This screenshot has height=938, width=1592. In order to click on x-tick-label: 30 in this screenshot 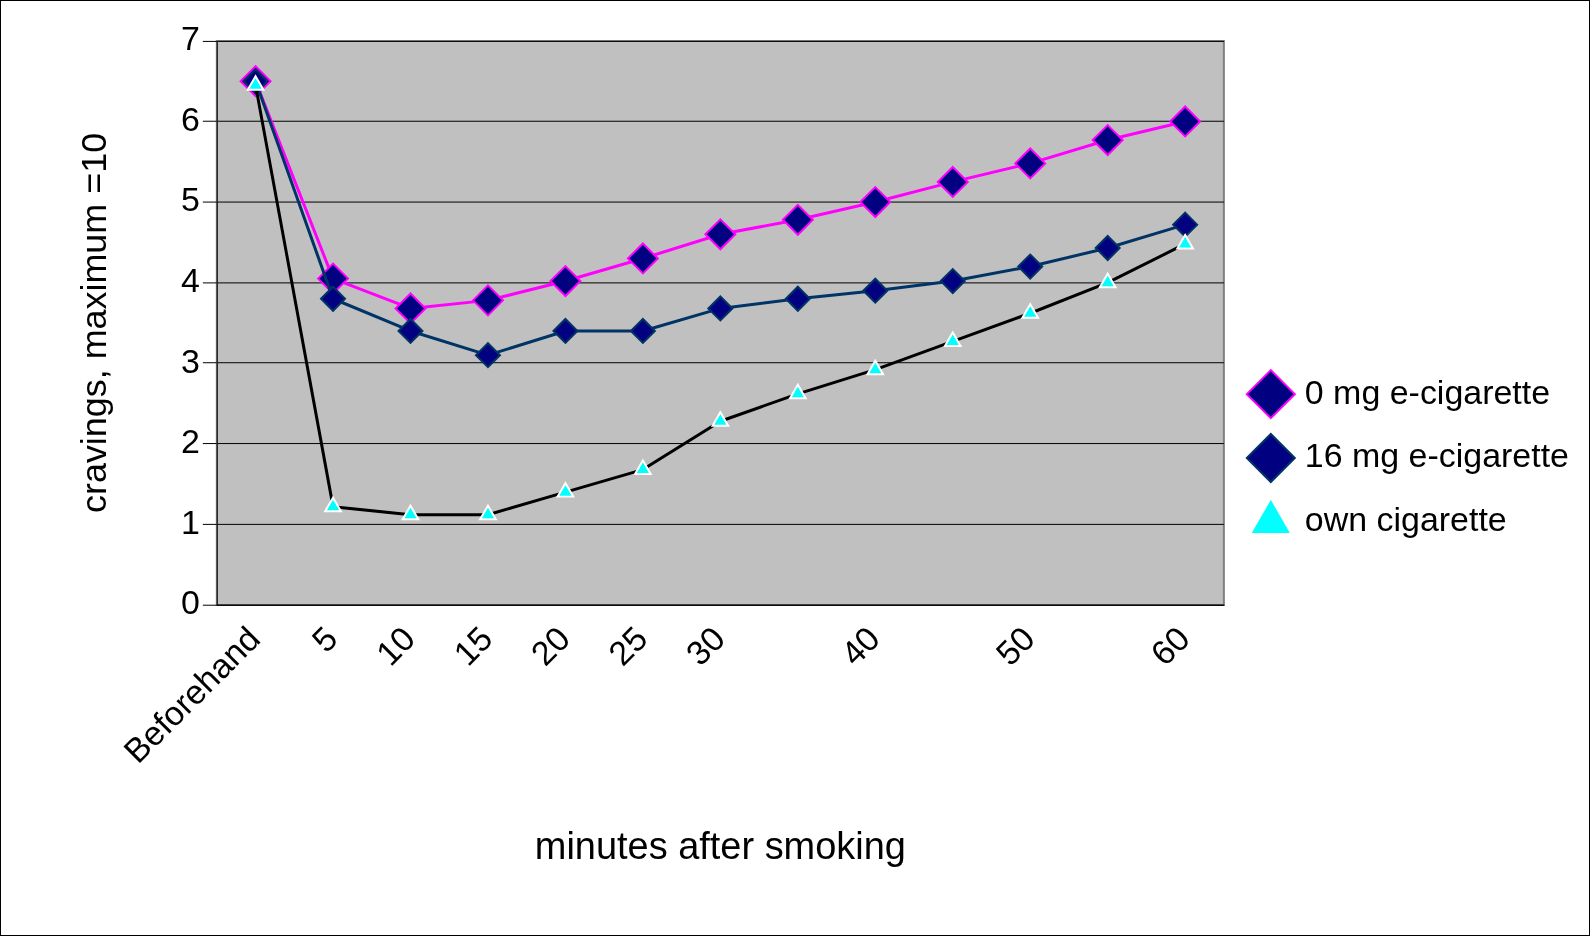, I will do `click(705, 646)`.